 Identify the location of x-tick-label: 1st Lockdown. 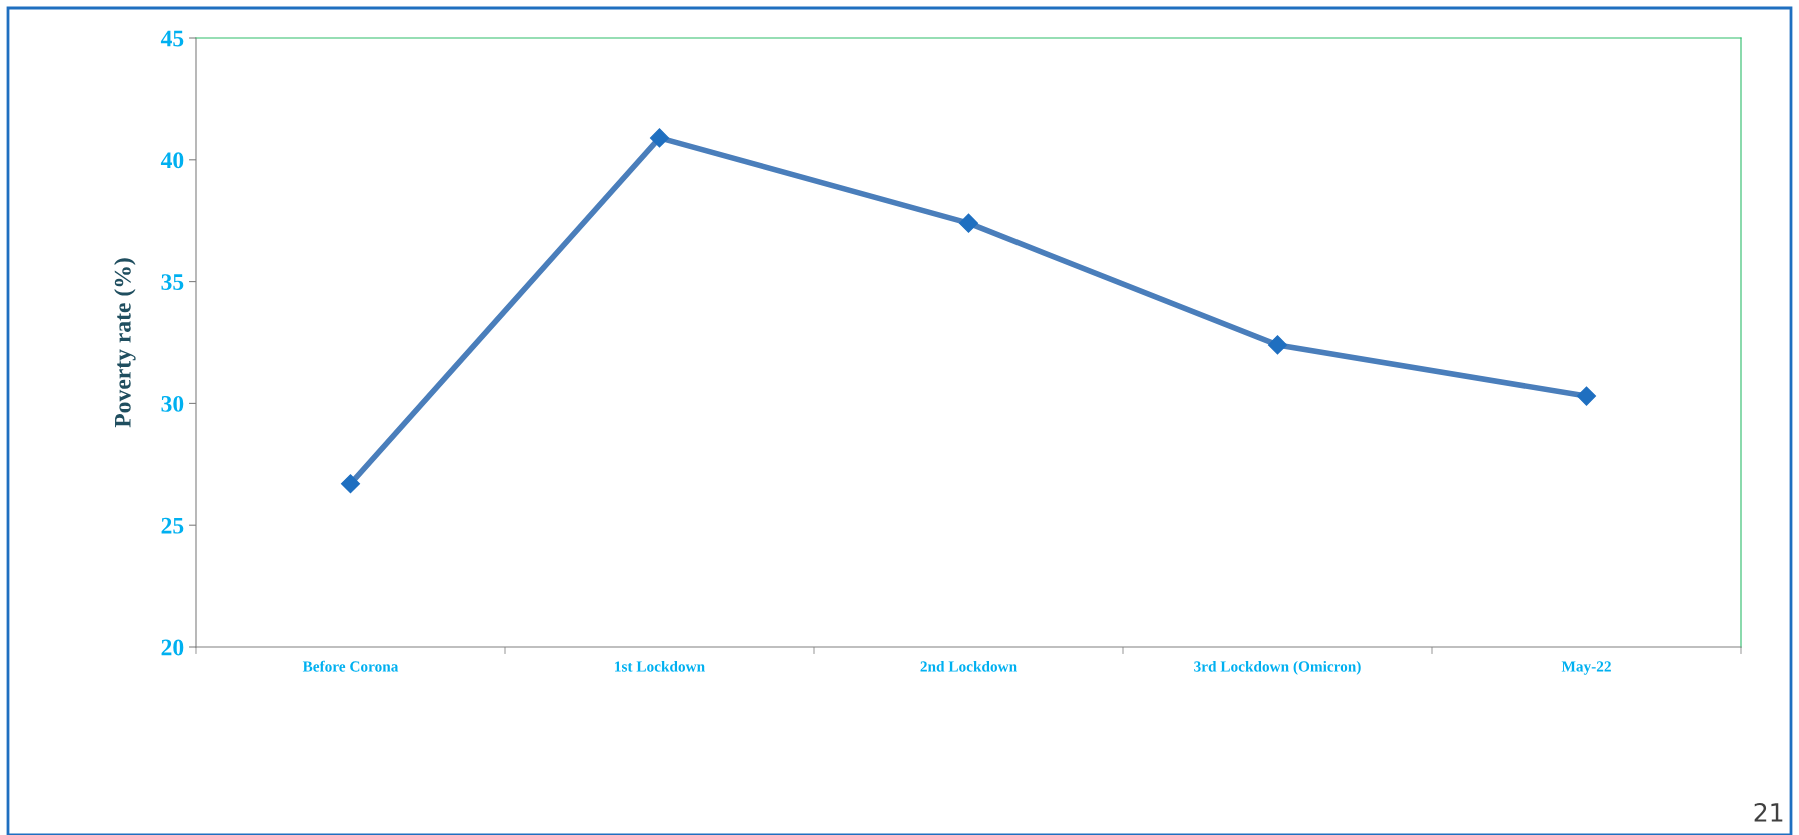
(660, 666).